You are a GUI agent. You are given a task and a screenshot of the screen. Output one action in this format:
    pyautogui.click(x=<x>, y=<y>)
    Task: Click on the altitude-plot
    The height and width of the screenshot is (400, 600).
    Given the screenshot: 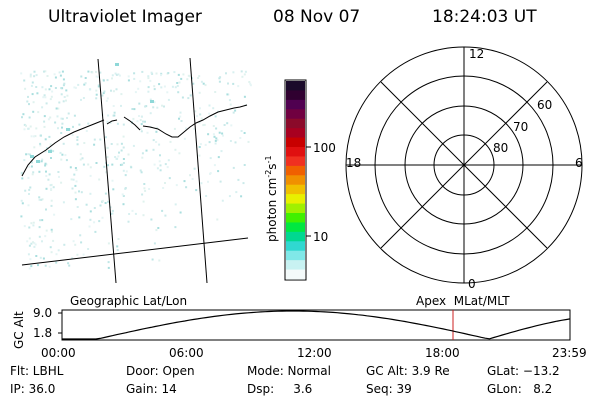 What is the action you would take?
    pyautogui.click(x=314, y=325)
    